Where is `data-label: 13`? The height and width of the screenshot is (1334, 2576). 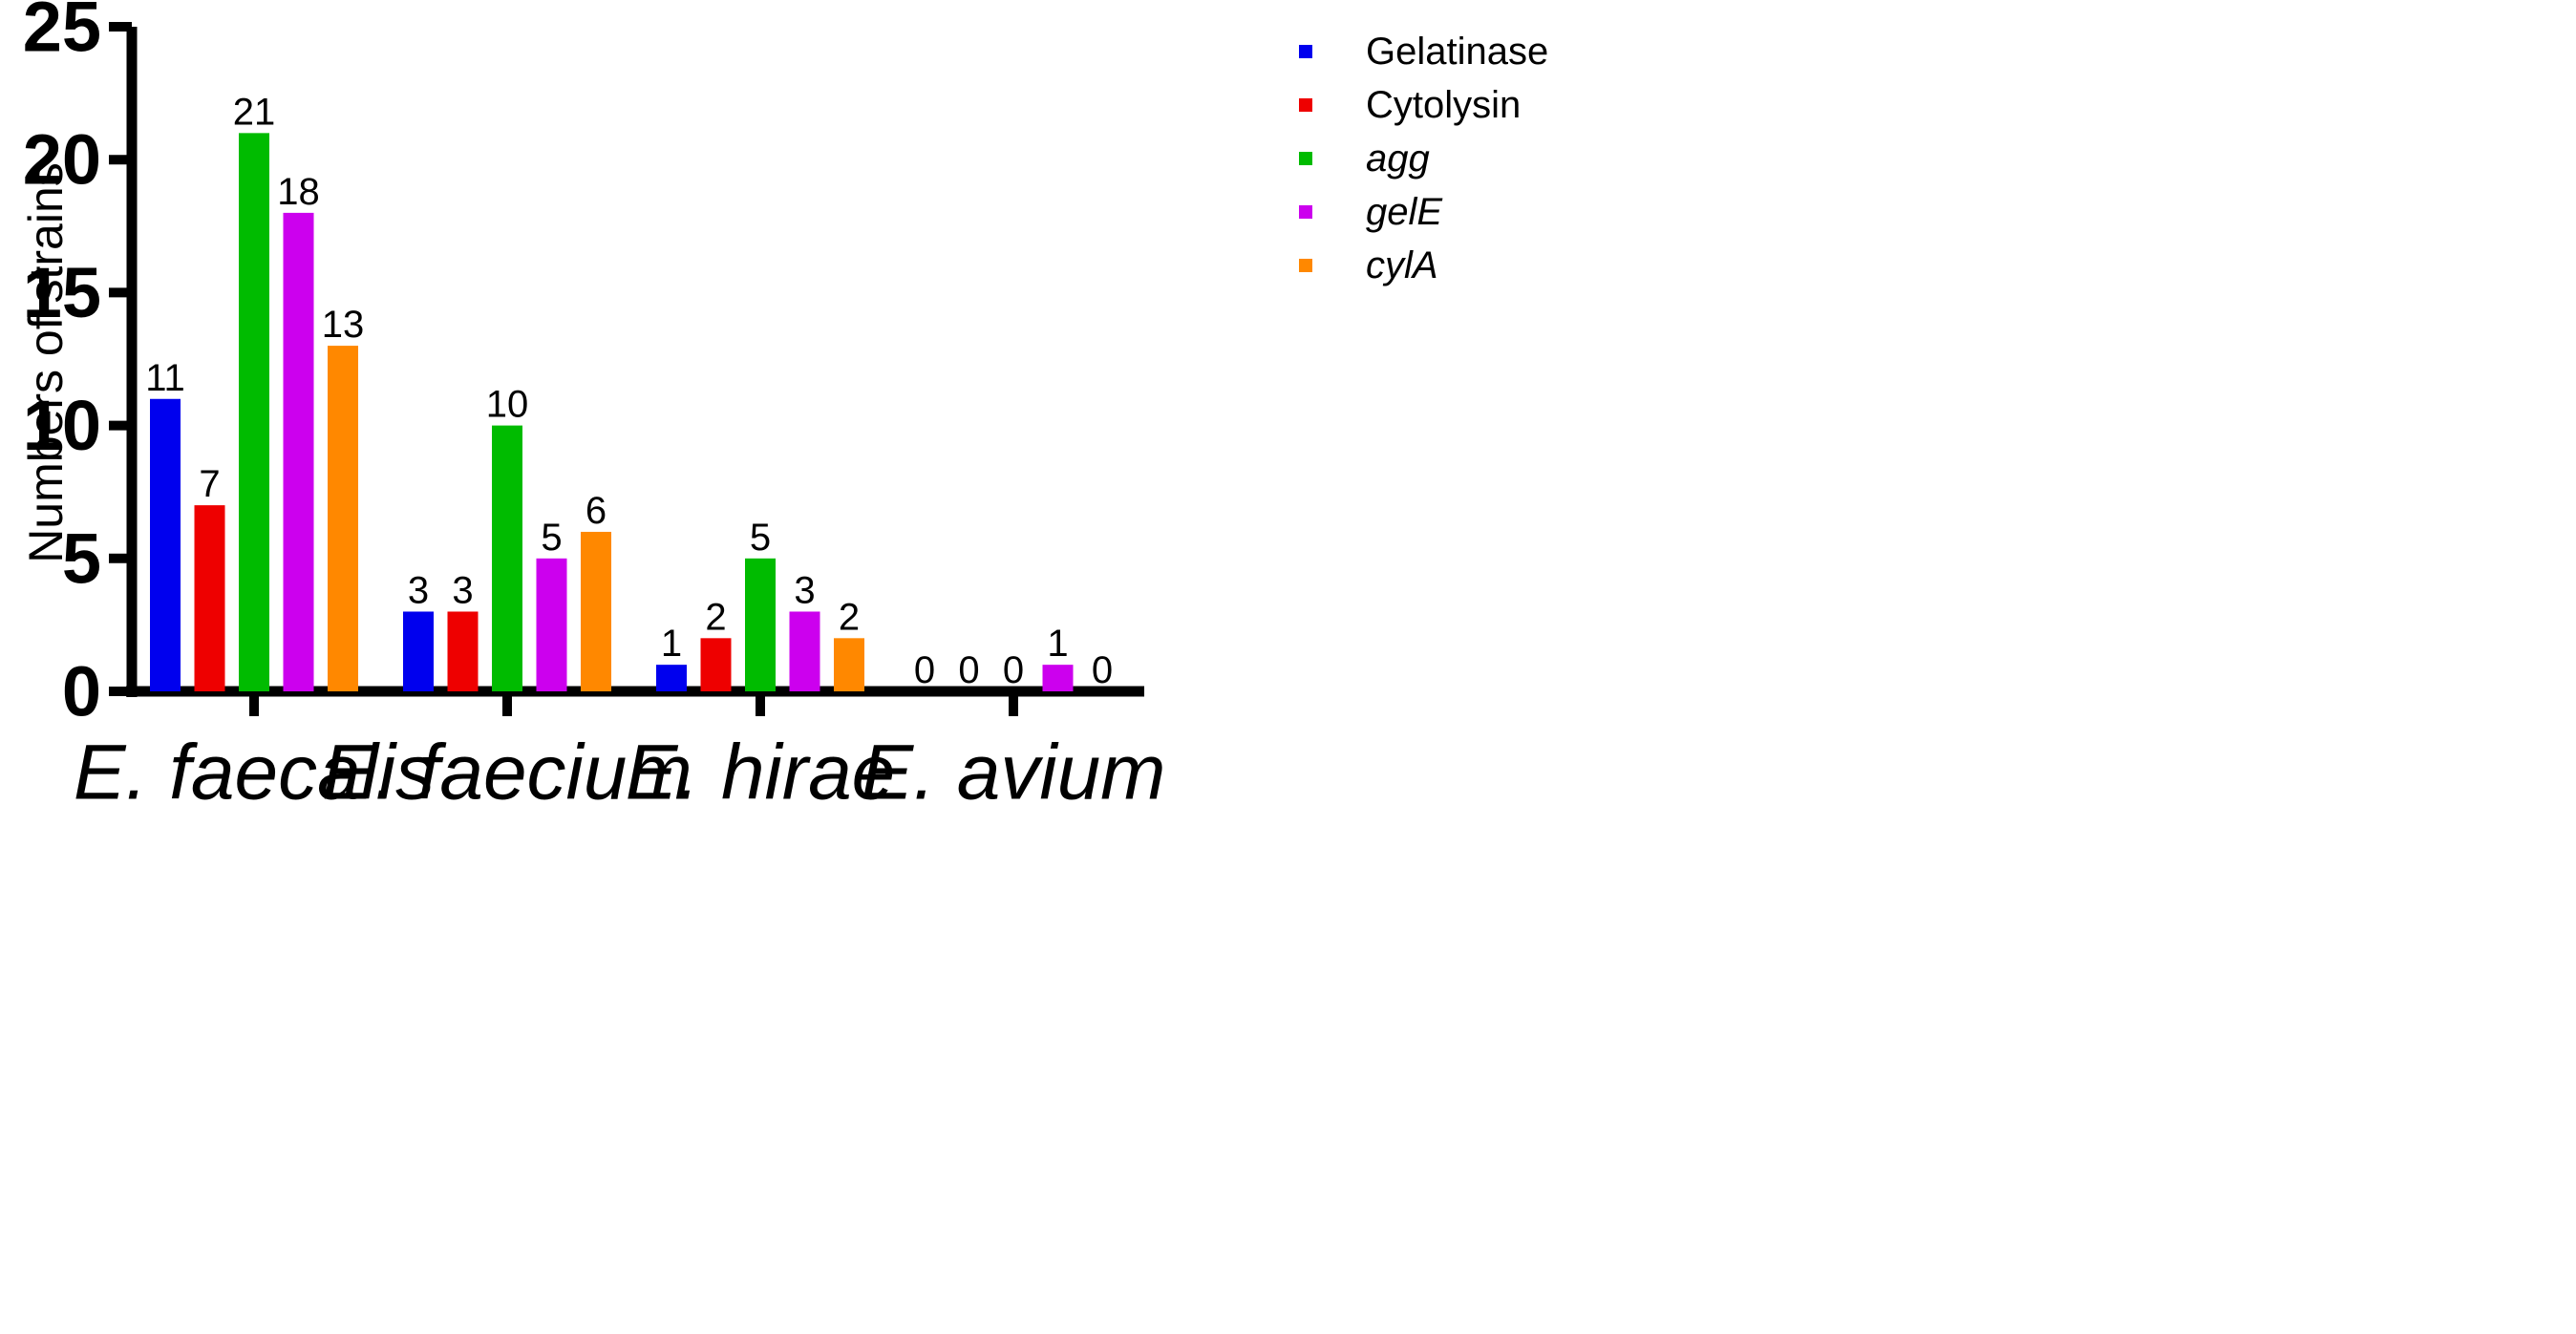
data-label: 13 is located at coordinates (343, 325).